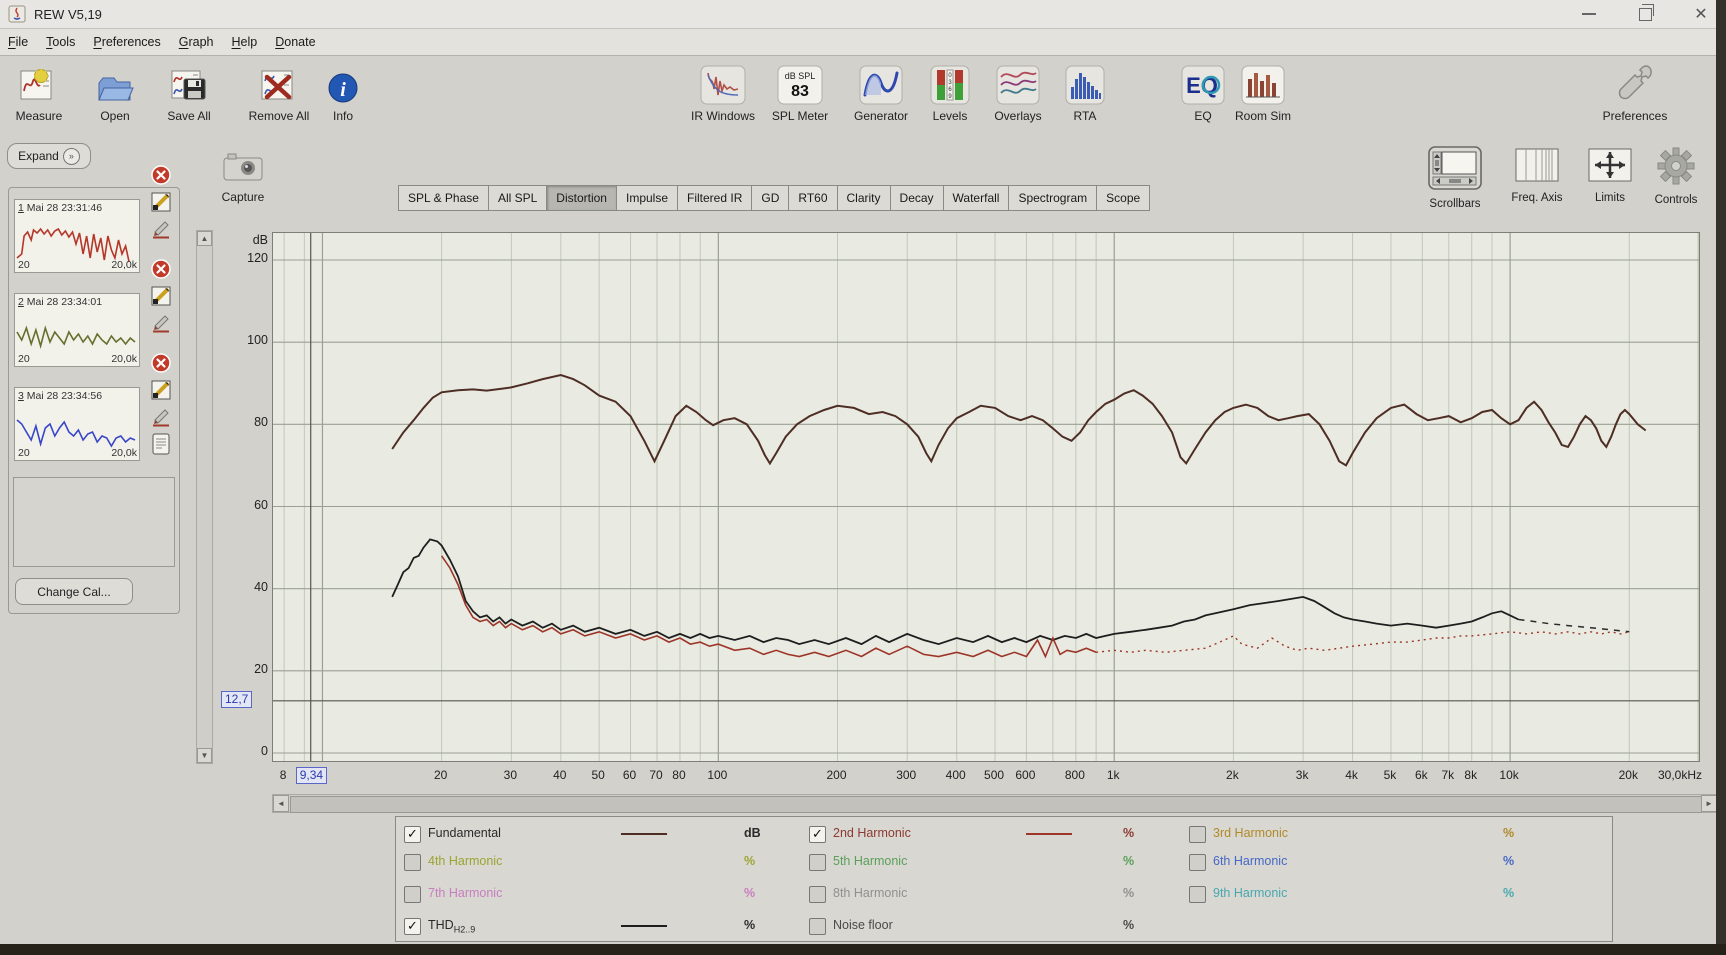 This screenshot has width=1726, height=955. I want to click on tab-waterfall: Waterfall, so click(975, 198).